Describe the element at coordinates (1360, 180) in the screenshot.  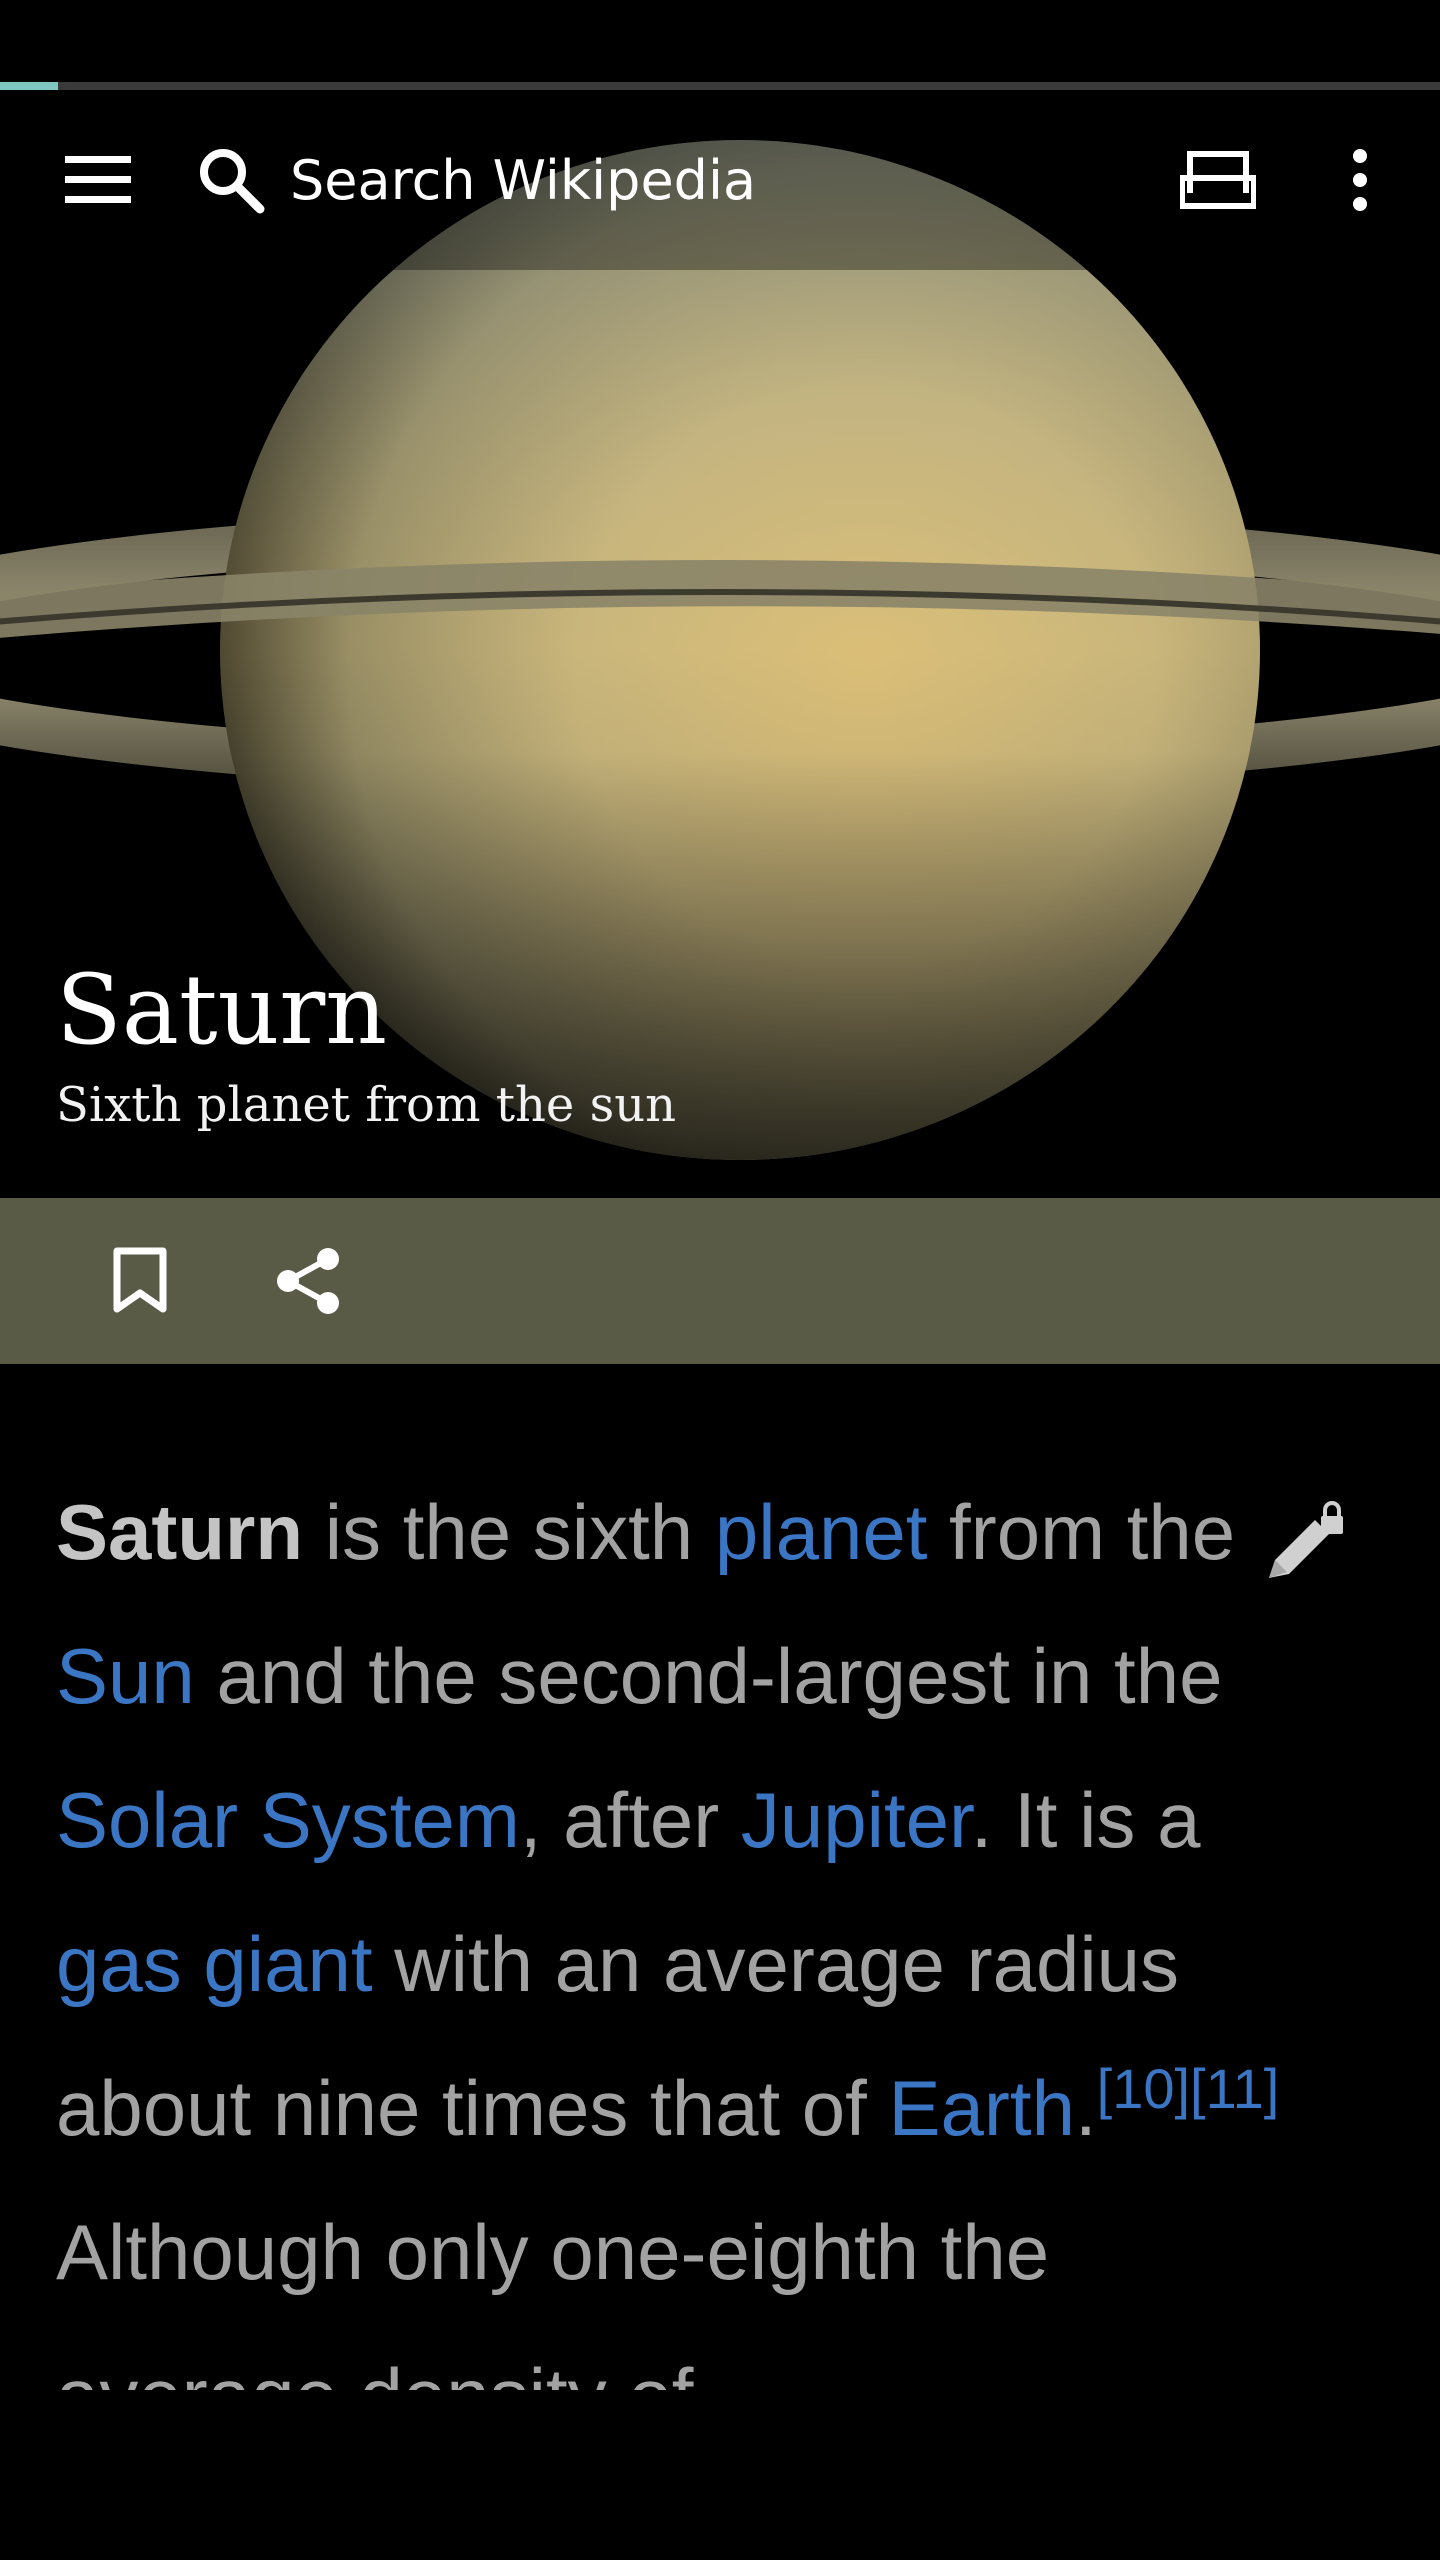
I see `overflow-menu-icon` at that location.